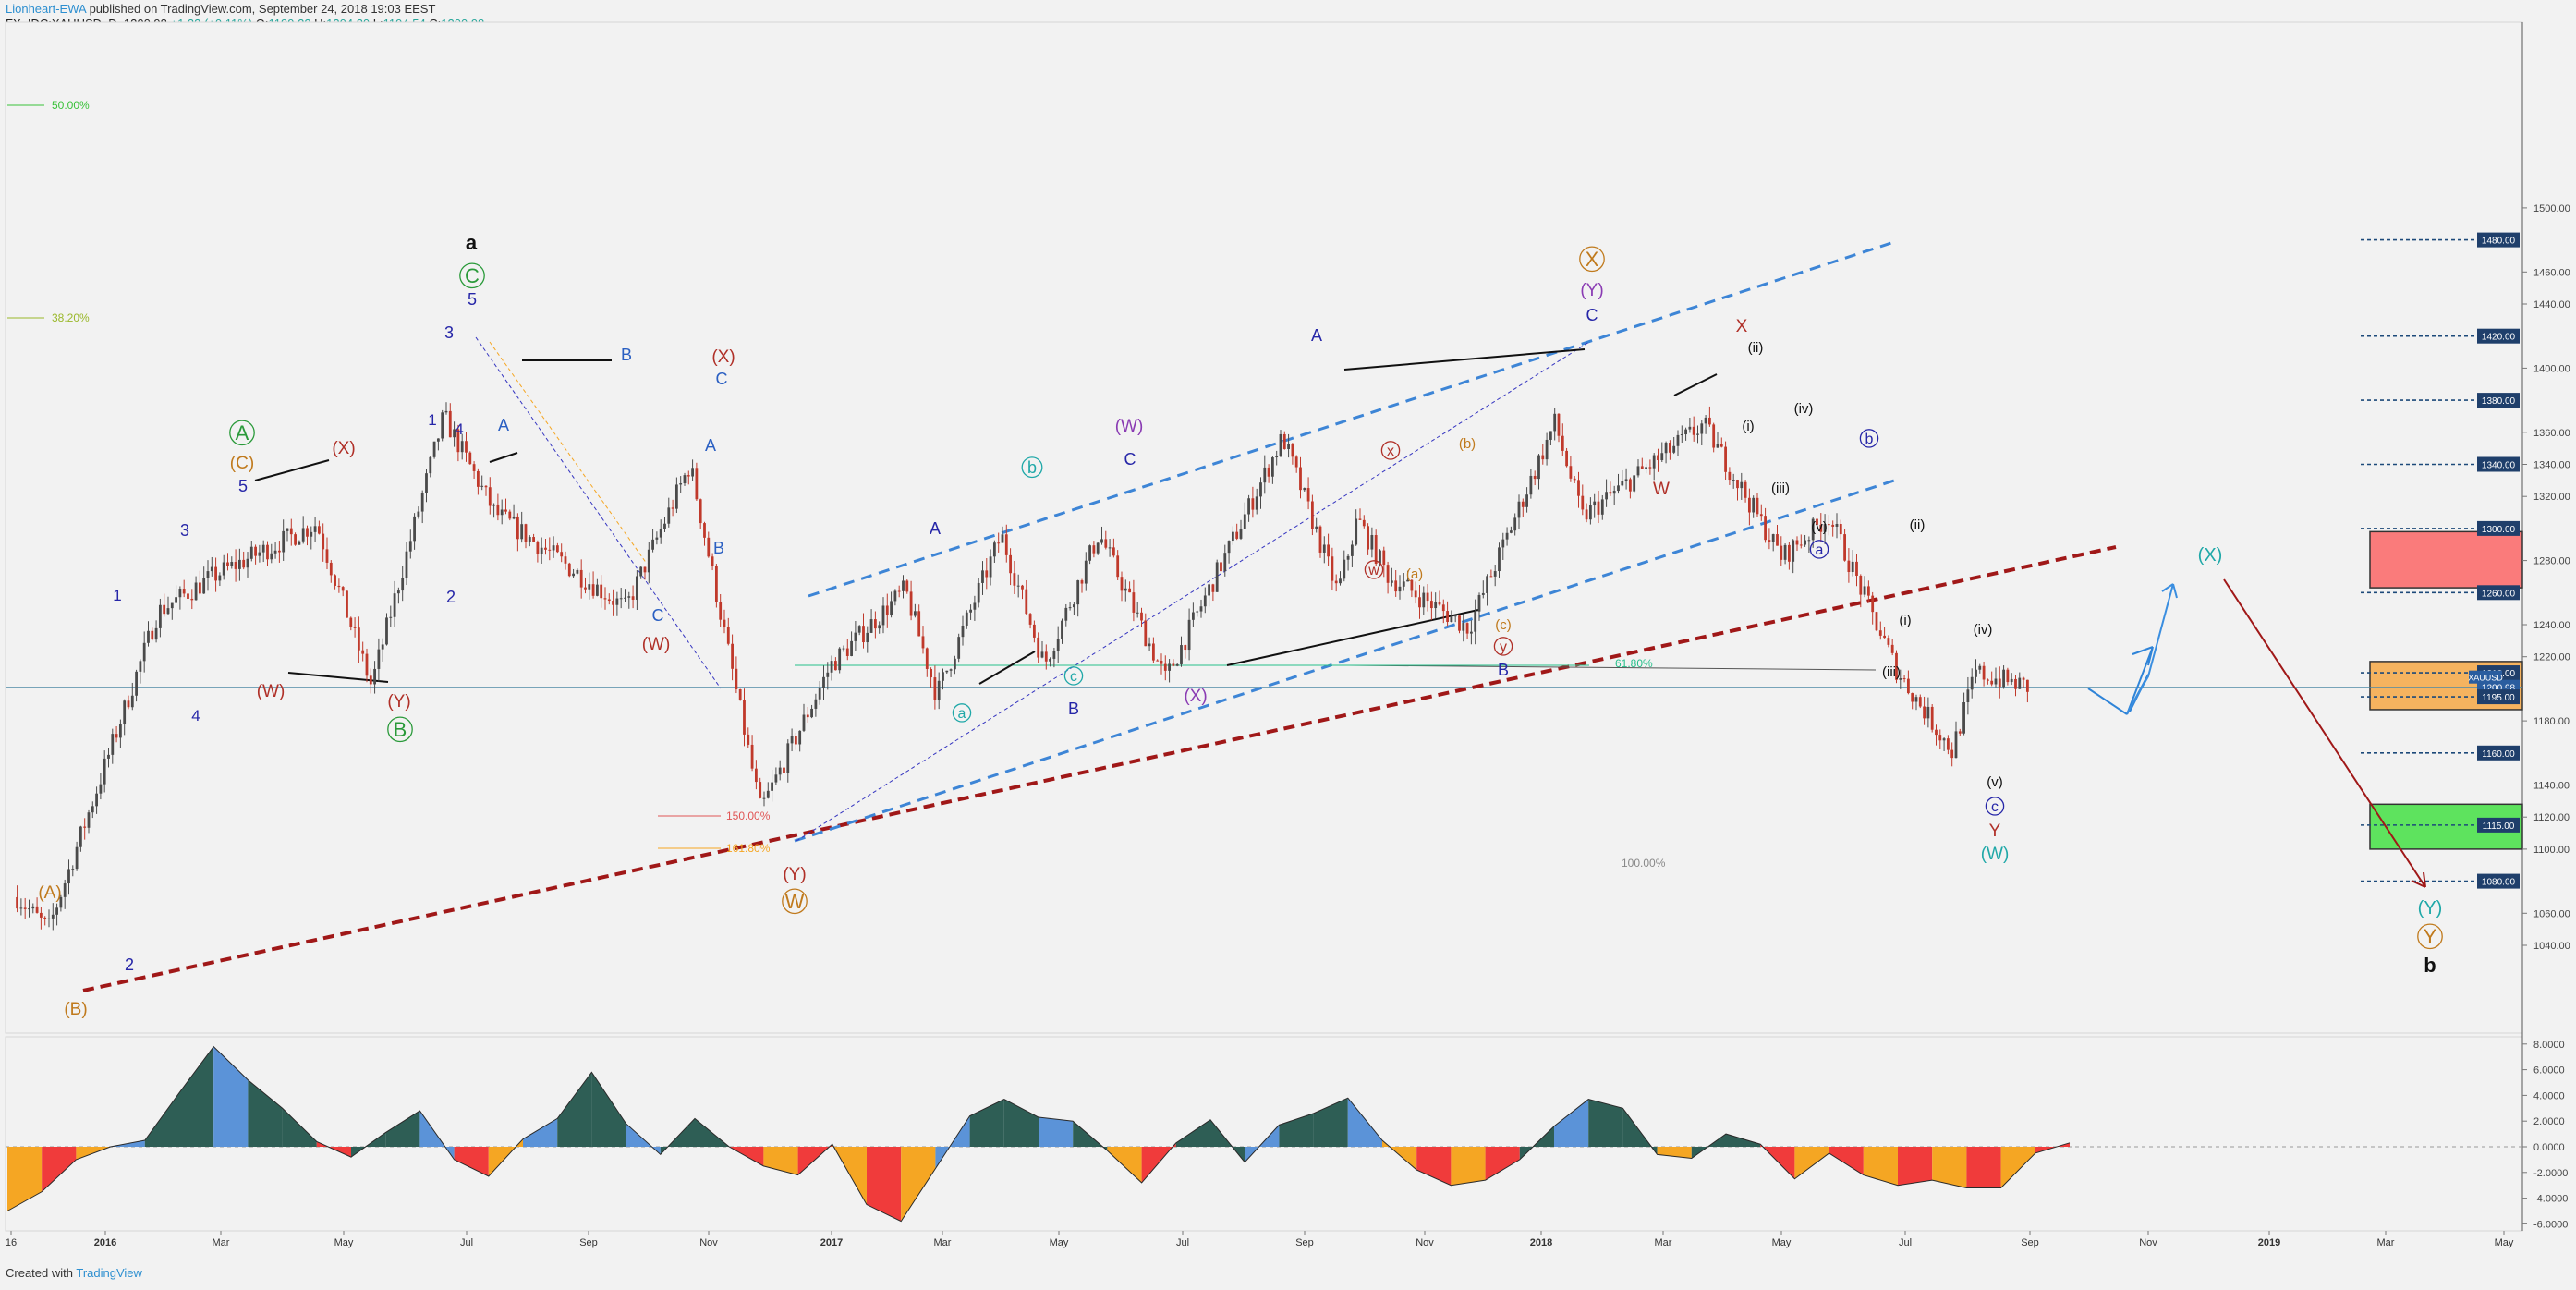 This screenshot has width=2576, height=1290. I want to click on fib-label: 161.80%, so click(748, 848).